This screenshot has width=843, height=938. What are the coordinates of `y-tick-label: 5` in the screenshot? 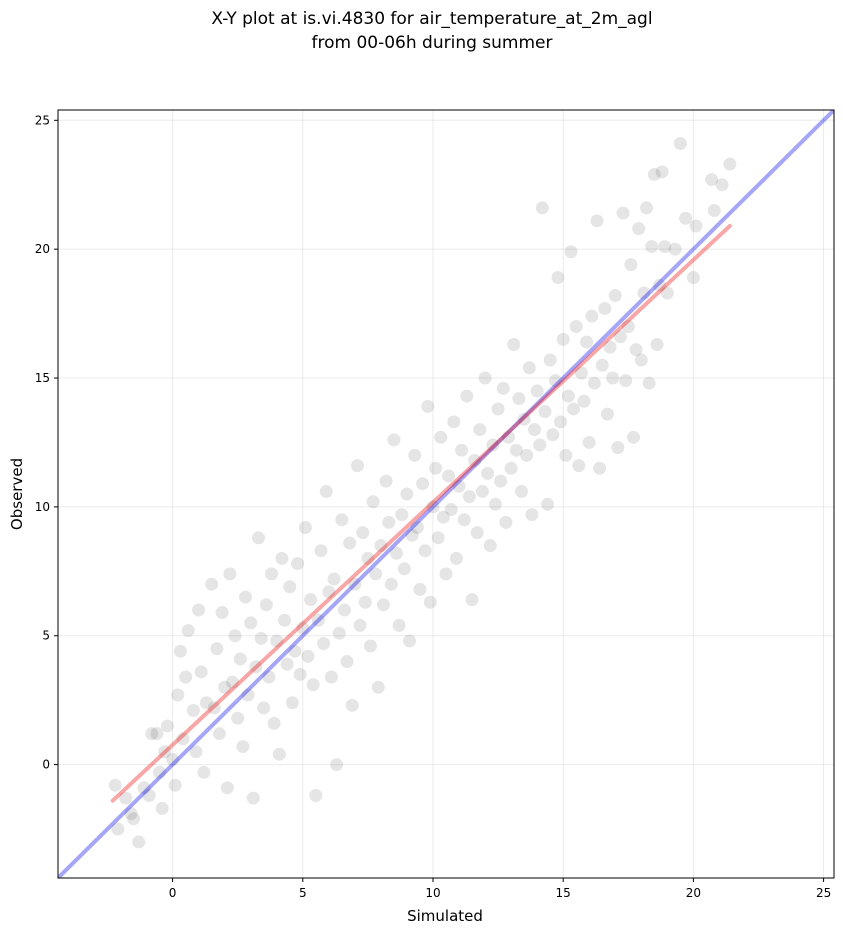 It's located at (46, 636).